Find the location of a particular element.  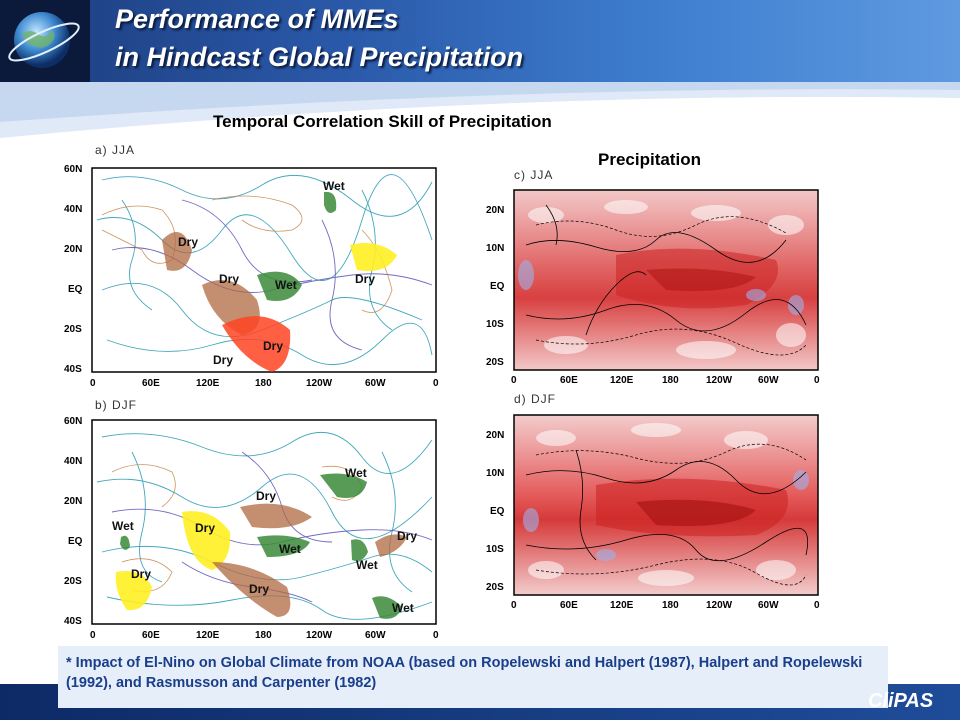

map-a-lat-ticks: 60N 40N 20N EQ 20S 40S is located at coordinates (73, 269).